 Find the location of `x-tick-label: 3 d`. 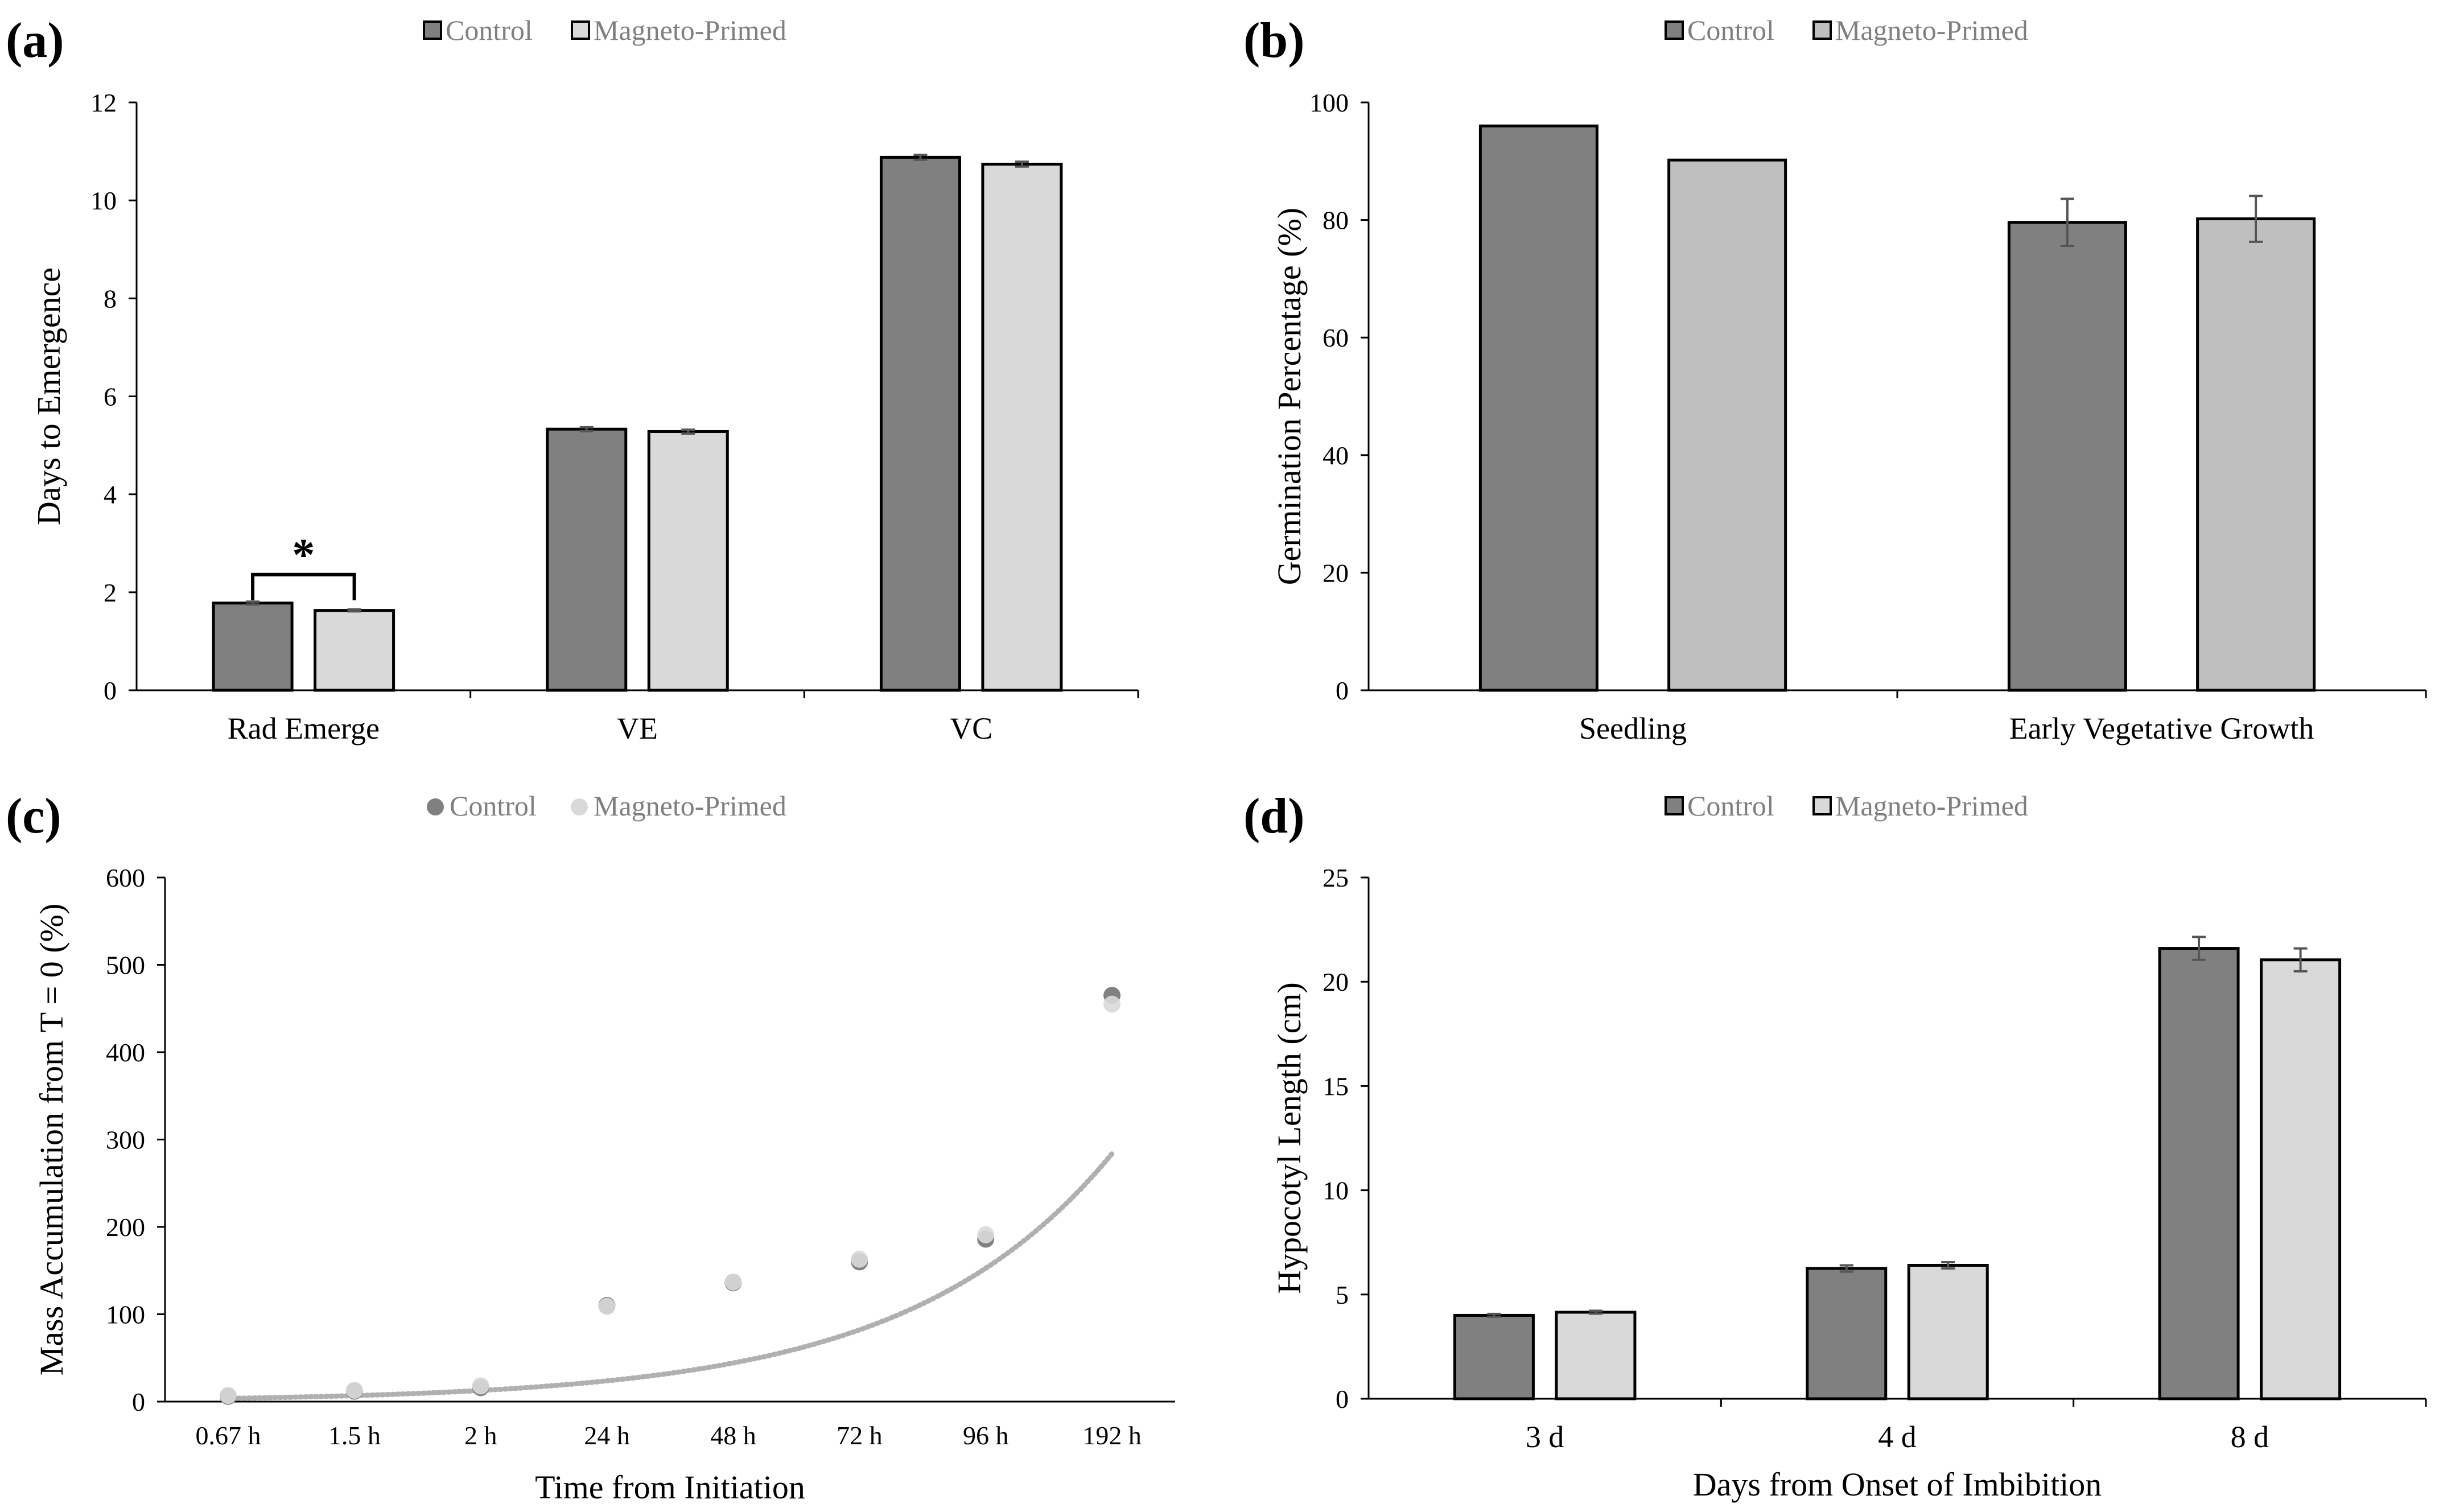

x-tick-label: 3 d is located at coordinates (1545, 1437).